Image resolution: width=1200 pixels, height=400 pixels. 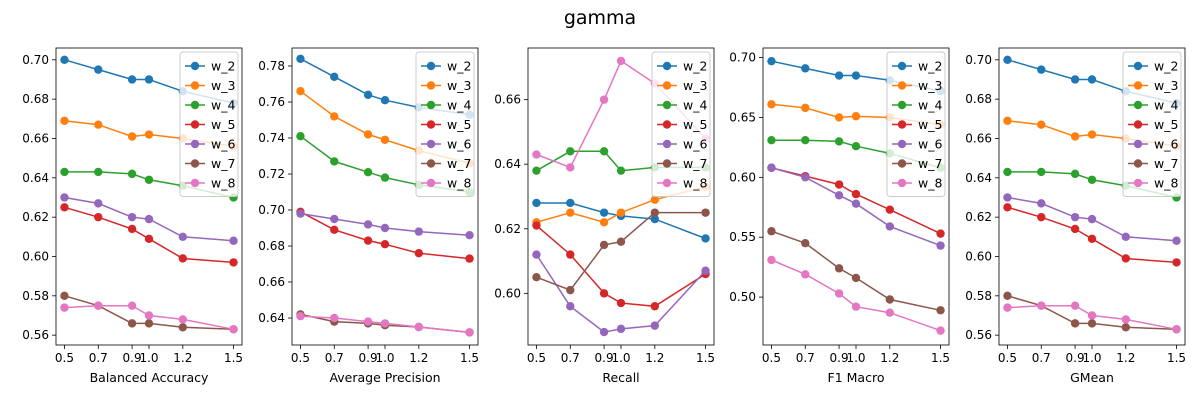 I want to click on y-tick-label: 0.68, so click(x=35, y=99).